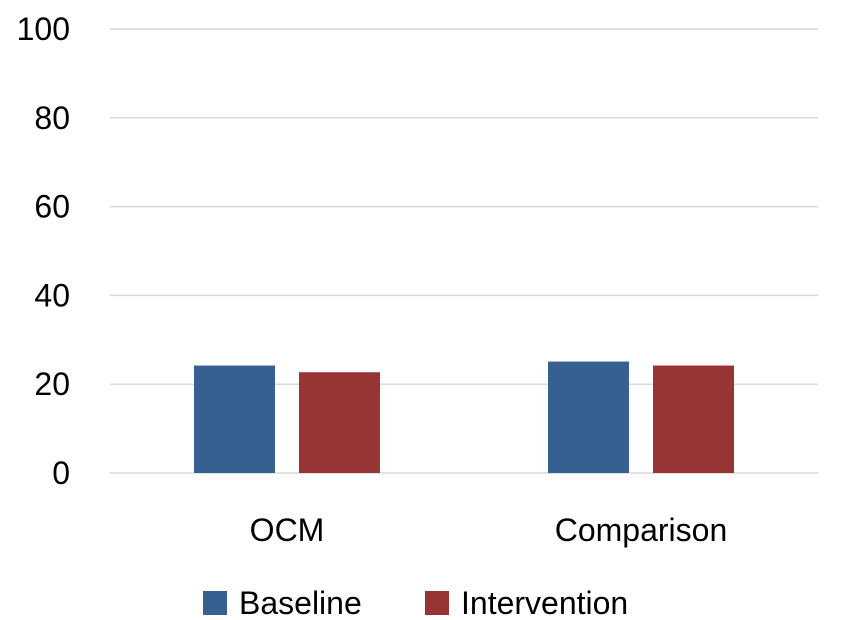 Image resolution: width=846 pixels, height=620 pixels. What do you see at coordinates (287, 530) in the screenshot?
I see `category-label: OCM` at bounding box center [287, 530].